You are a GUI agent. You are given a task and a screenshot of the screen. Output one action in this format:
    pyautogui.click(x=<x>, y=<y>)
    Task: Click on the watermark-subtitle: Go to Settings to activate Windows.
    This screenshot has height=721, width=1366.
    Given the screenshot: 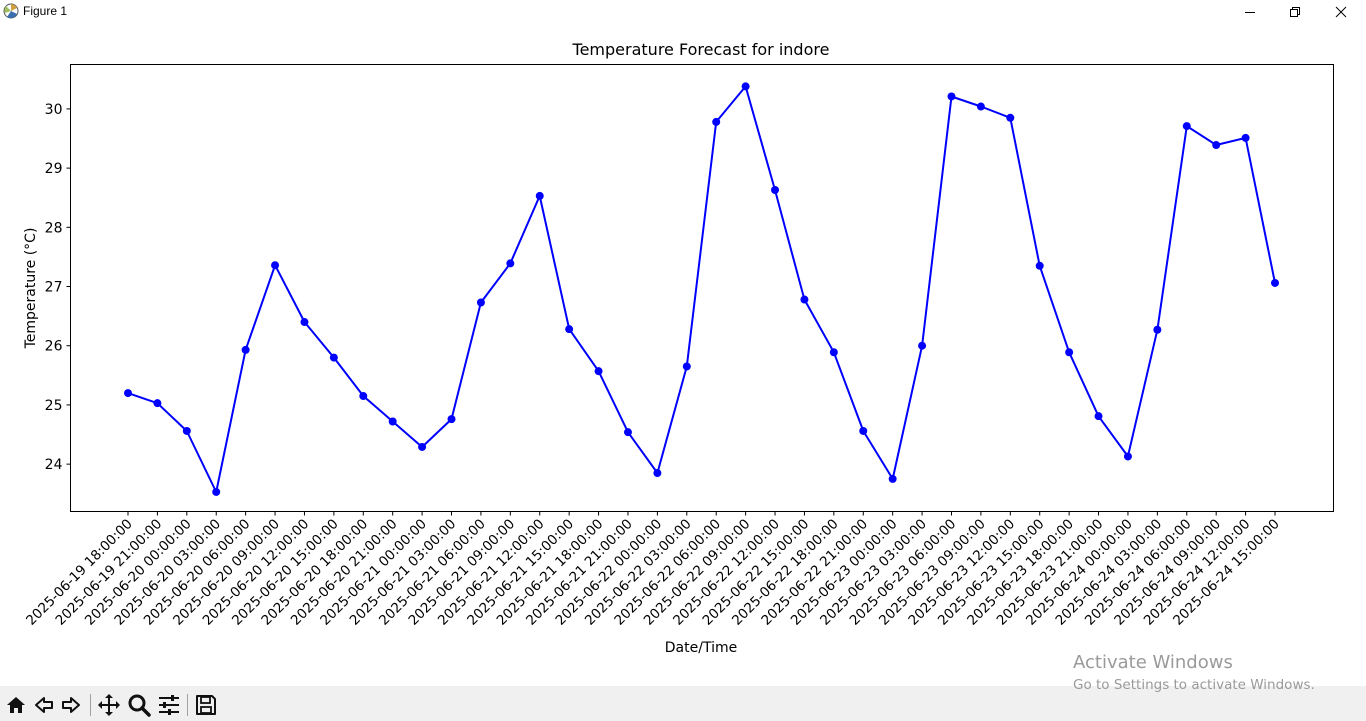 What is the action you would take?
    pyautogui.click(x=1194, y=685)
    